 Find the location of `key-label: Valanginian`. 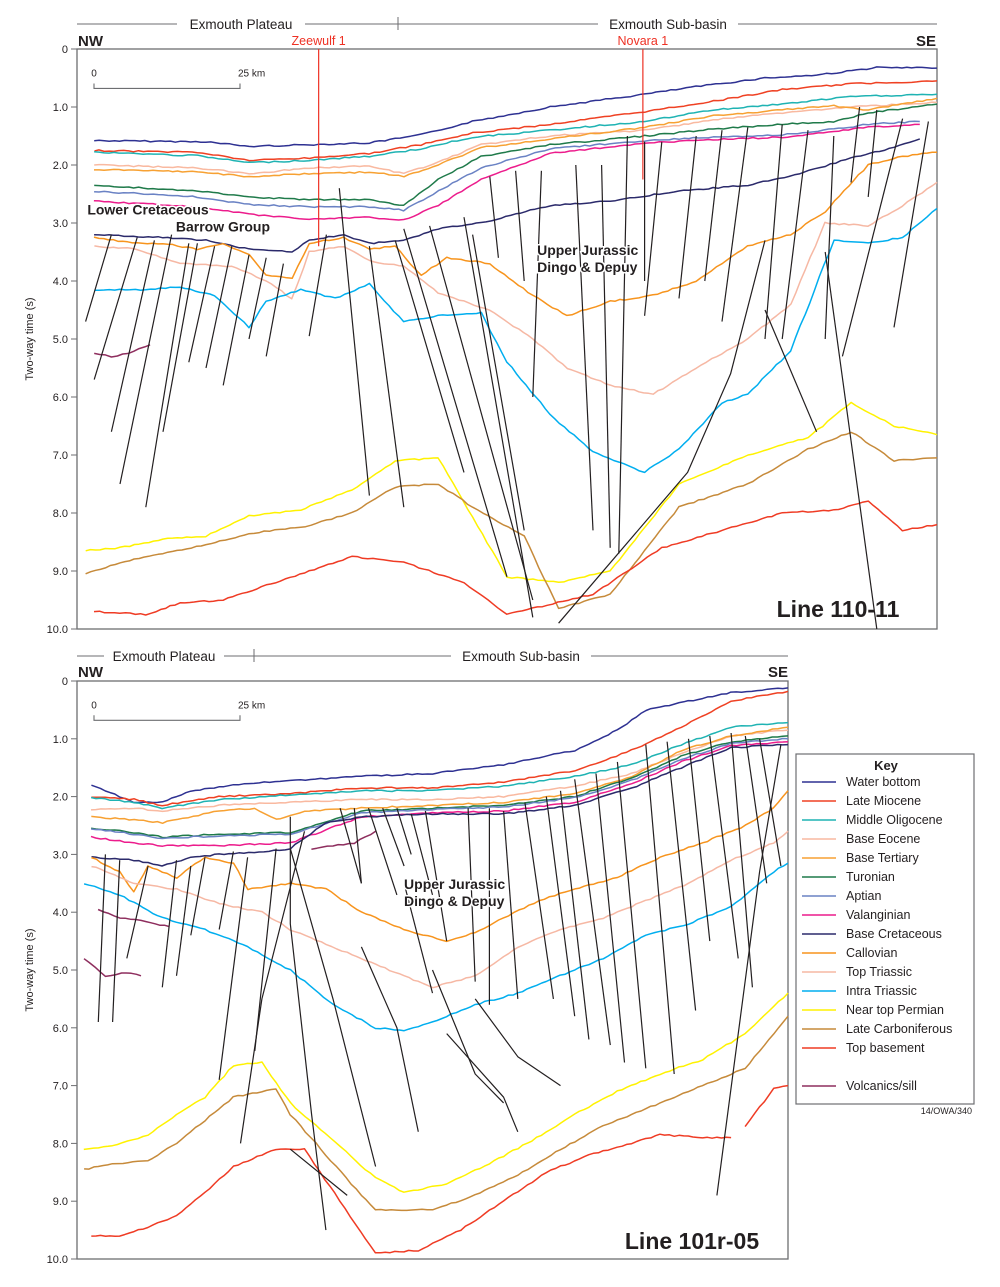

key-label: Valanginian is located at coordinates (878, 915).